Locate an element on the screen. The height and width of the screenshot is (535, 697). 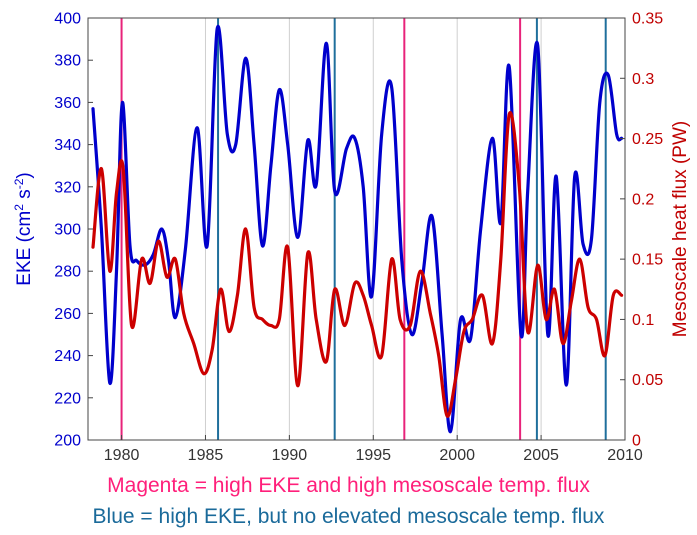
y-left-tick-label: 380 is located at coordinates (67, 61).